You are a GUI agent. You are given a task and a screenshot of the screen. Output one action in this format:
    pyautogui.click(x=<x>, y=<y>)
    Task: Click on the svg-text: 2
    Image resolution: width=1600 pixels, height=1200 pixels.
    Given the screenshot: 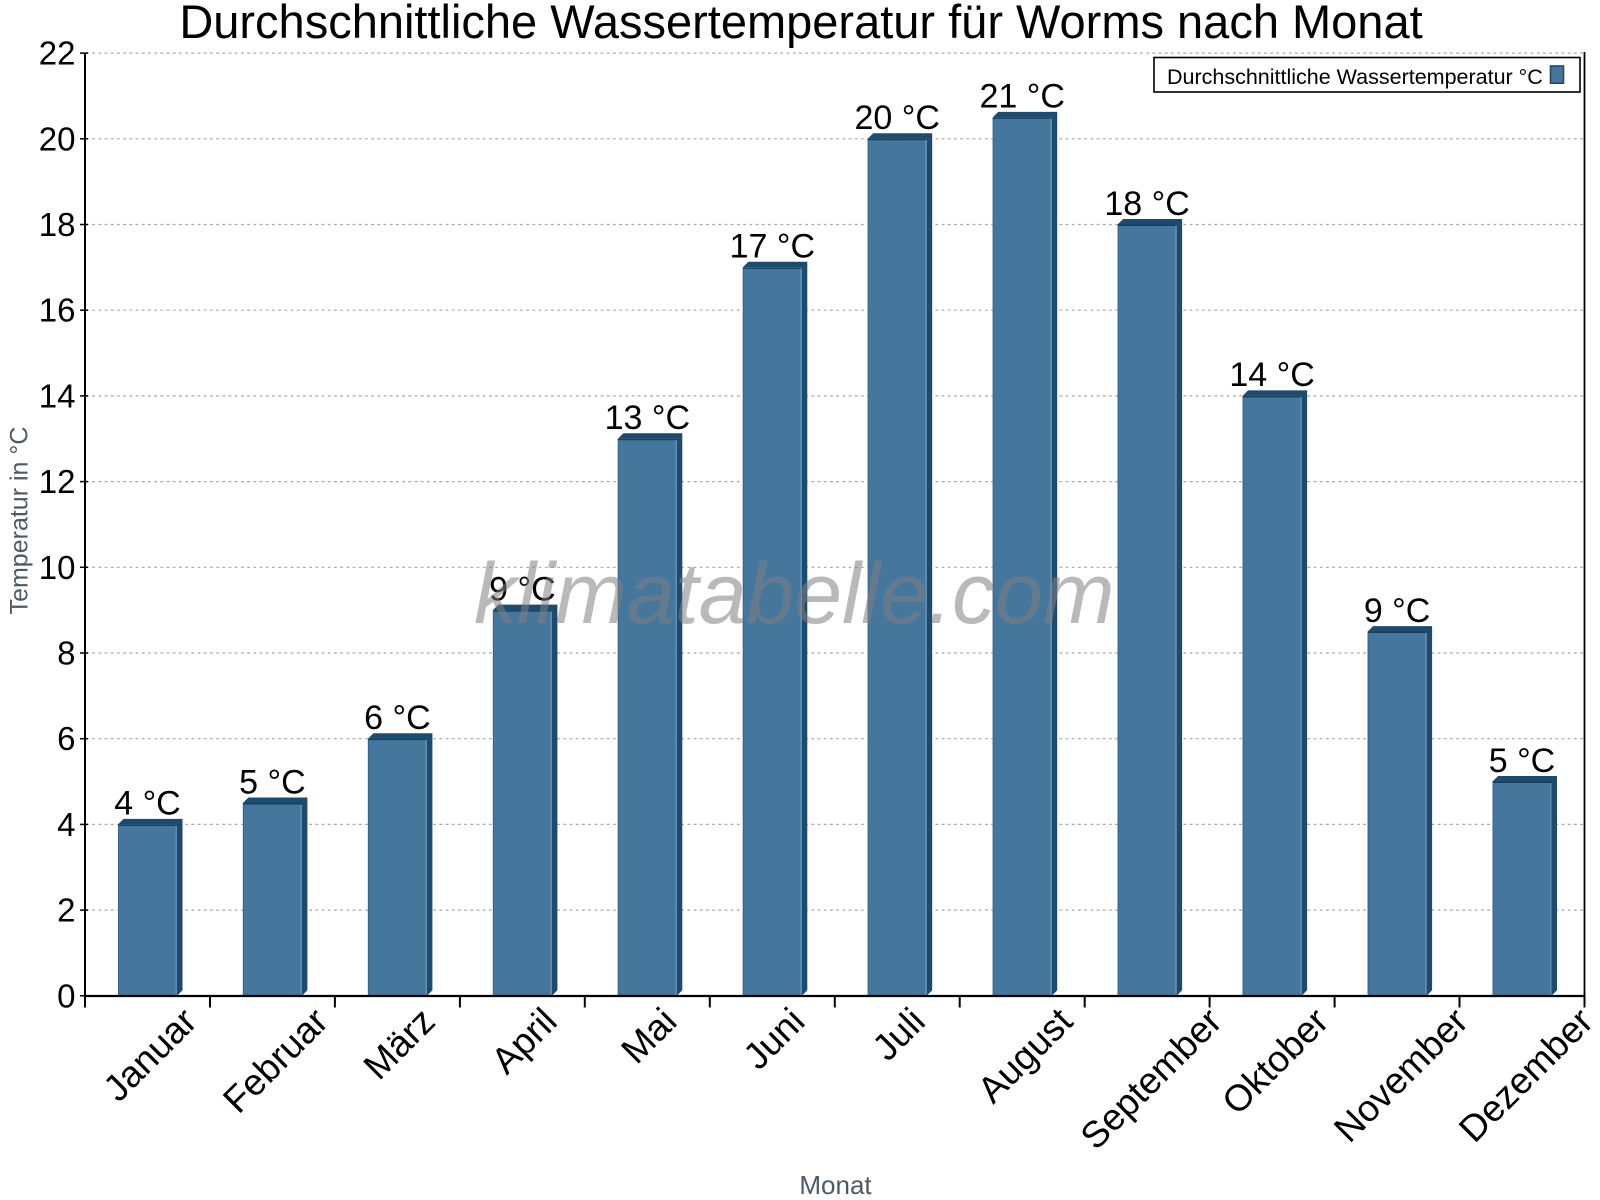 What is the action you would take?
    pyautogui.click(x=66, y=910)
    